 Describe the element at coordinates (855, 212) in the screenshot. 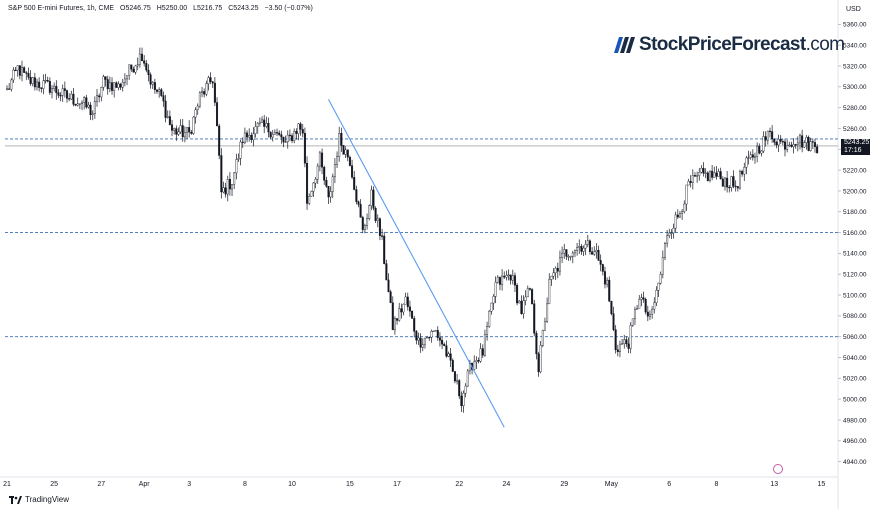

I see `y-tick-label: 5180.00` at that location.